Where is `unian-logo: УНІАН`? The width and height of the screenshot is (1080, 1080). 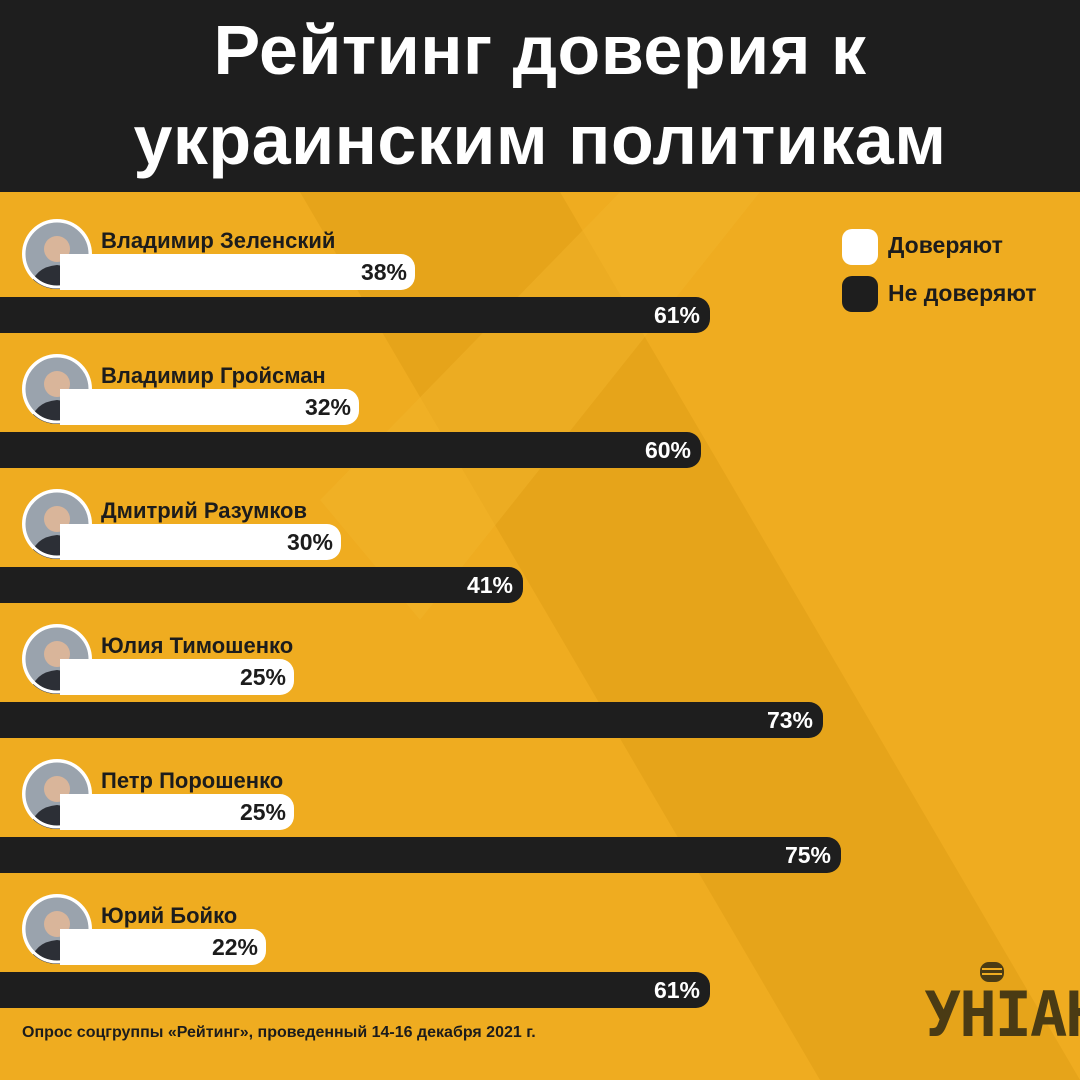
unian-logo: УНІАН is located at coordinates (1002, 1008).